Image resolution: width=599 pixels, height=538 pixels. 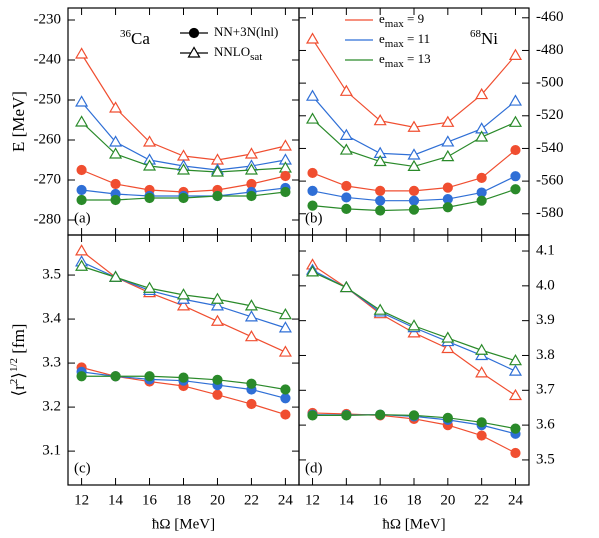 I want to click on legend-label: NNLOsat, so click(x=238, y=53).